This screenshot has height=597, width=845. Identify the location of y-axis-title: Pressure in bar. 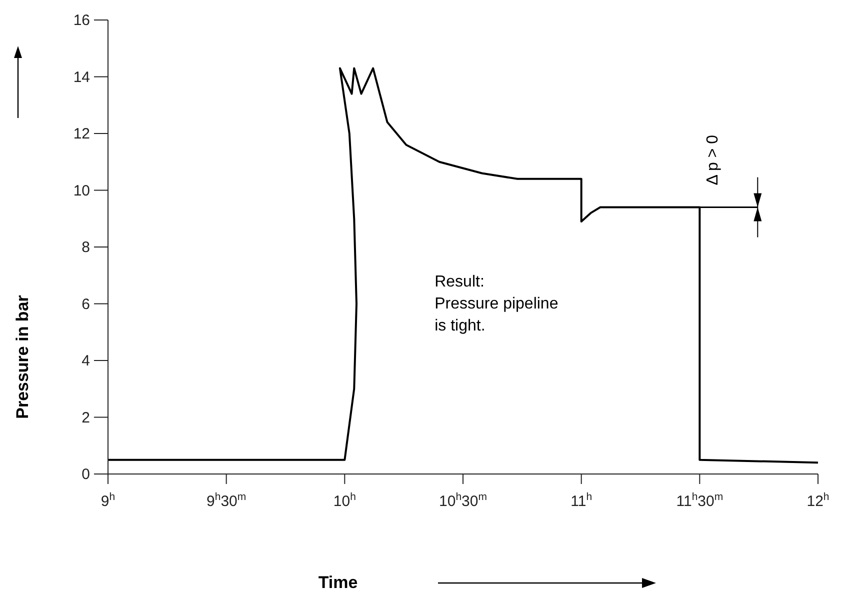
(22, 356).